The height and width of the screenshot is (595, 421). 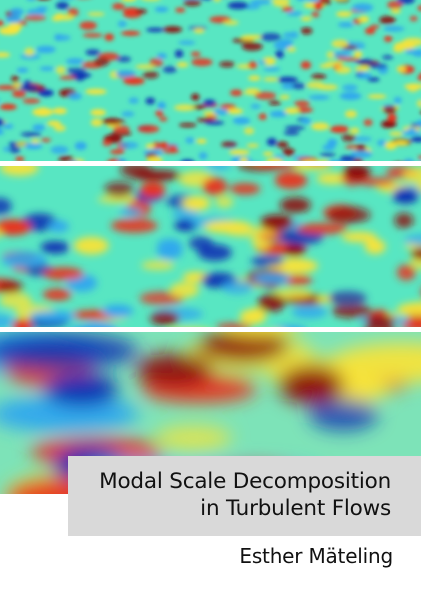 What do you see at coordinates (245, 481) in the screenshot?
I see `book-title-line-1: Modal Scale Decomposition` at bounding box center [245, 481].